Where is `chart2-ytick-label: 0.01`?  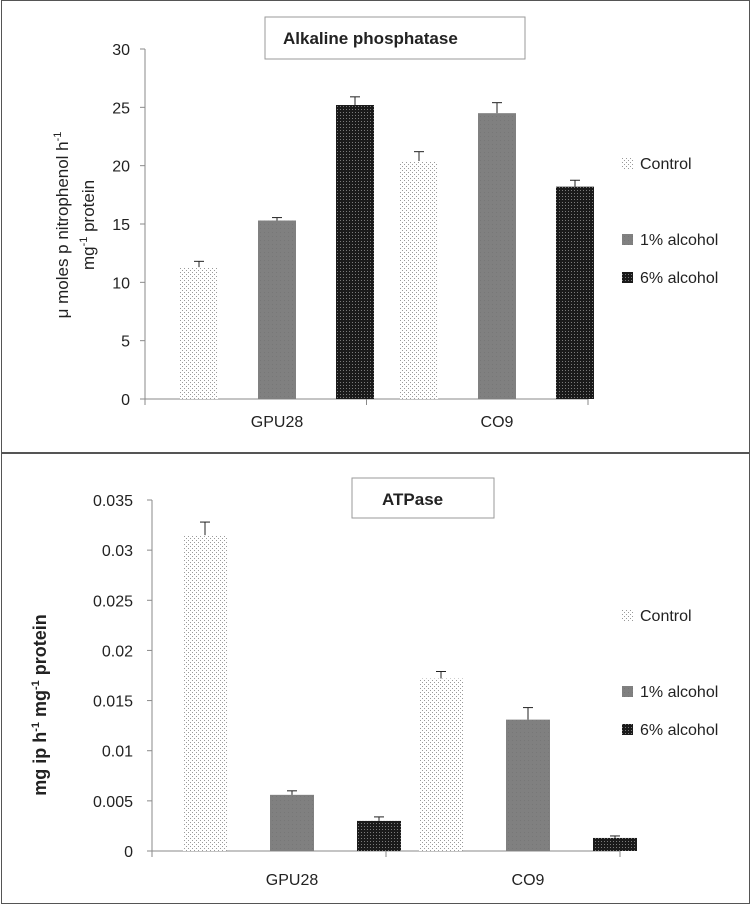
chart2-ytick-label: 0.01 is located at coordinates (117, 752).